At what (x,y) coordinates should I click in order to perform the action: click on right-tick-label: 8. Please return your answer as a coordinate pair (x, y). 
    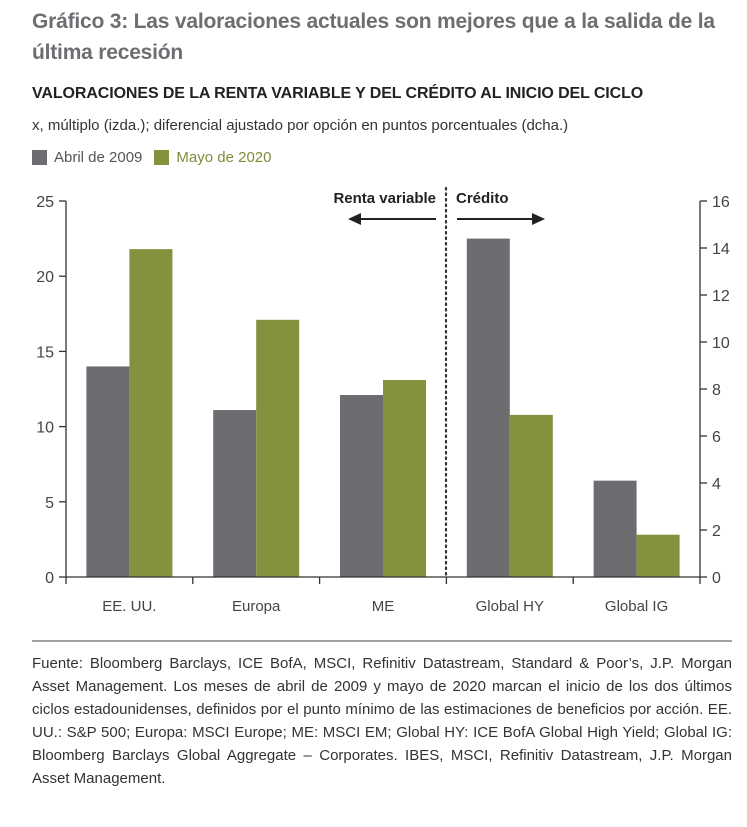
    Looking at the image, I should click on (716, 390).